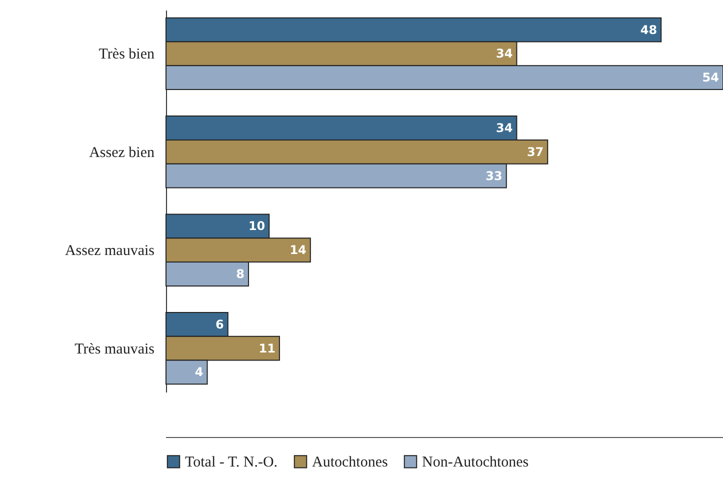 This screenshot has width=723, height=477. Describe the element at coordinates (240, 273) in the screenshot. I see `data-label: 8` at that location.